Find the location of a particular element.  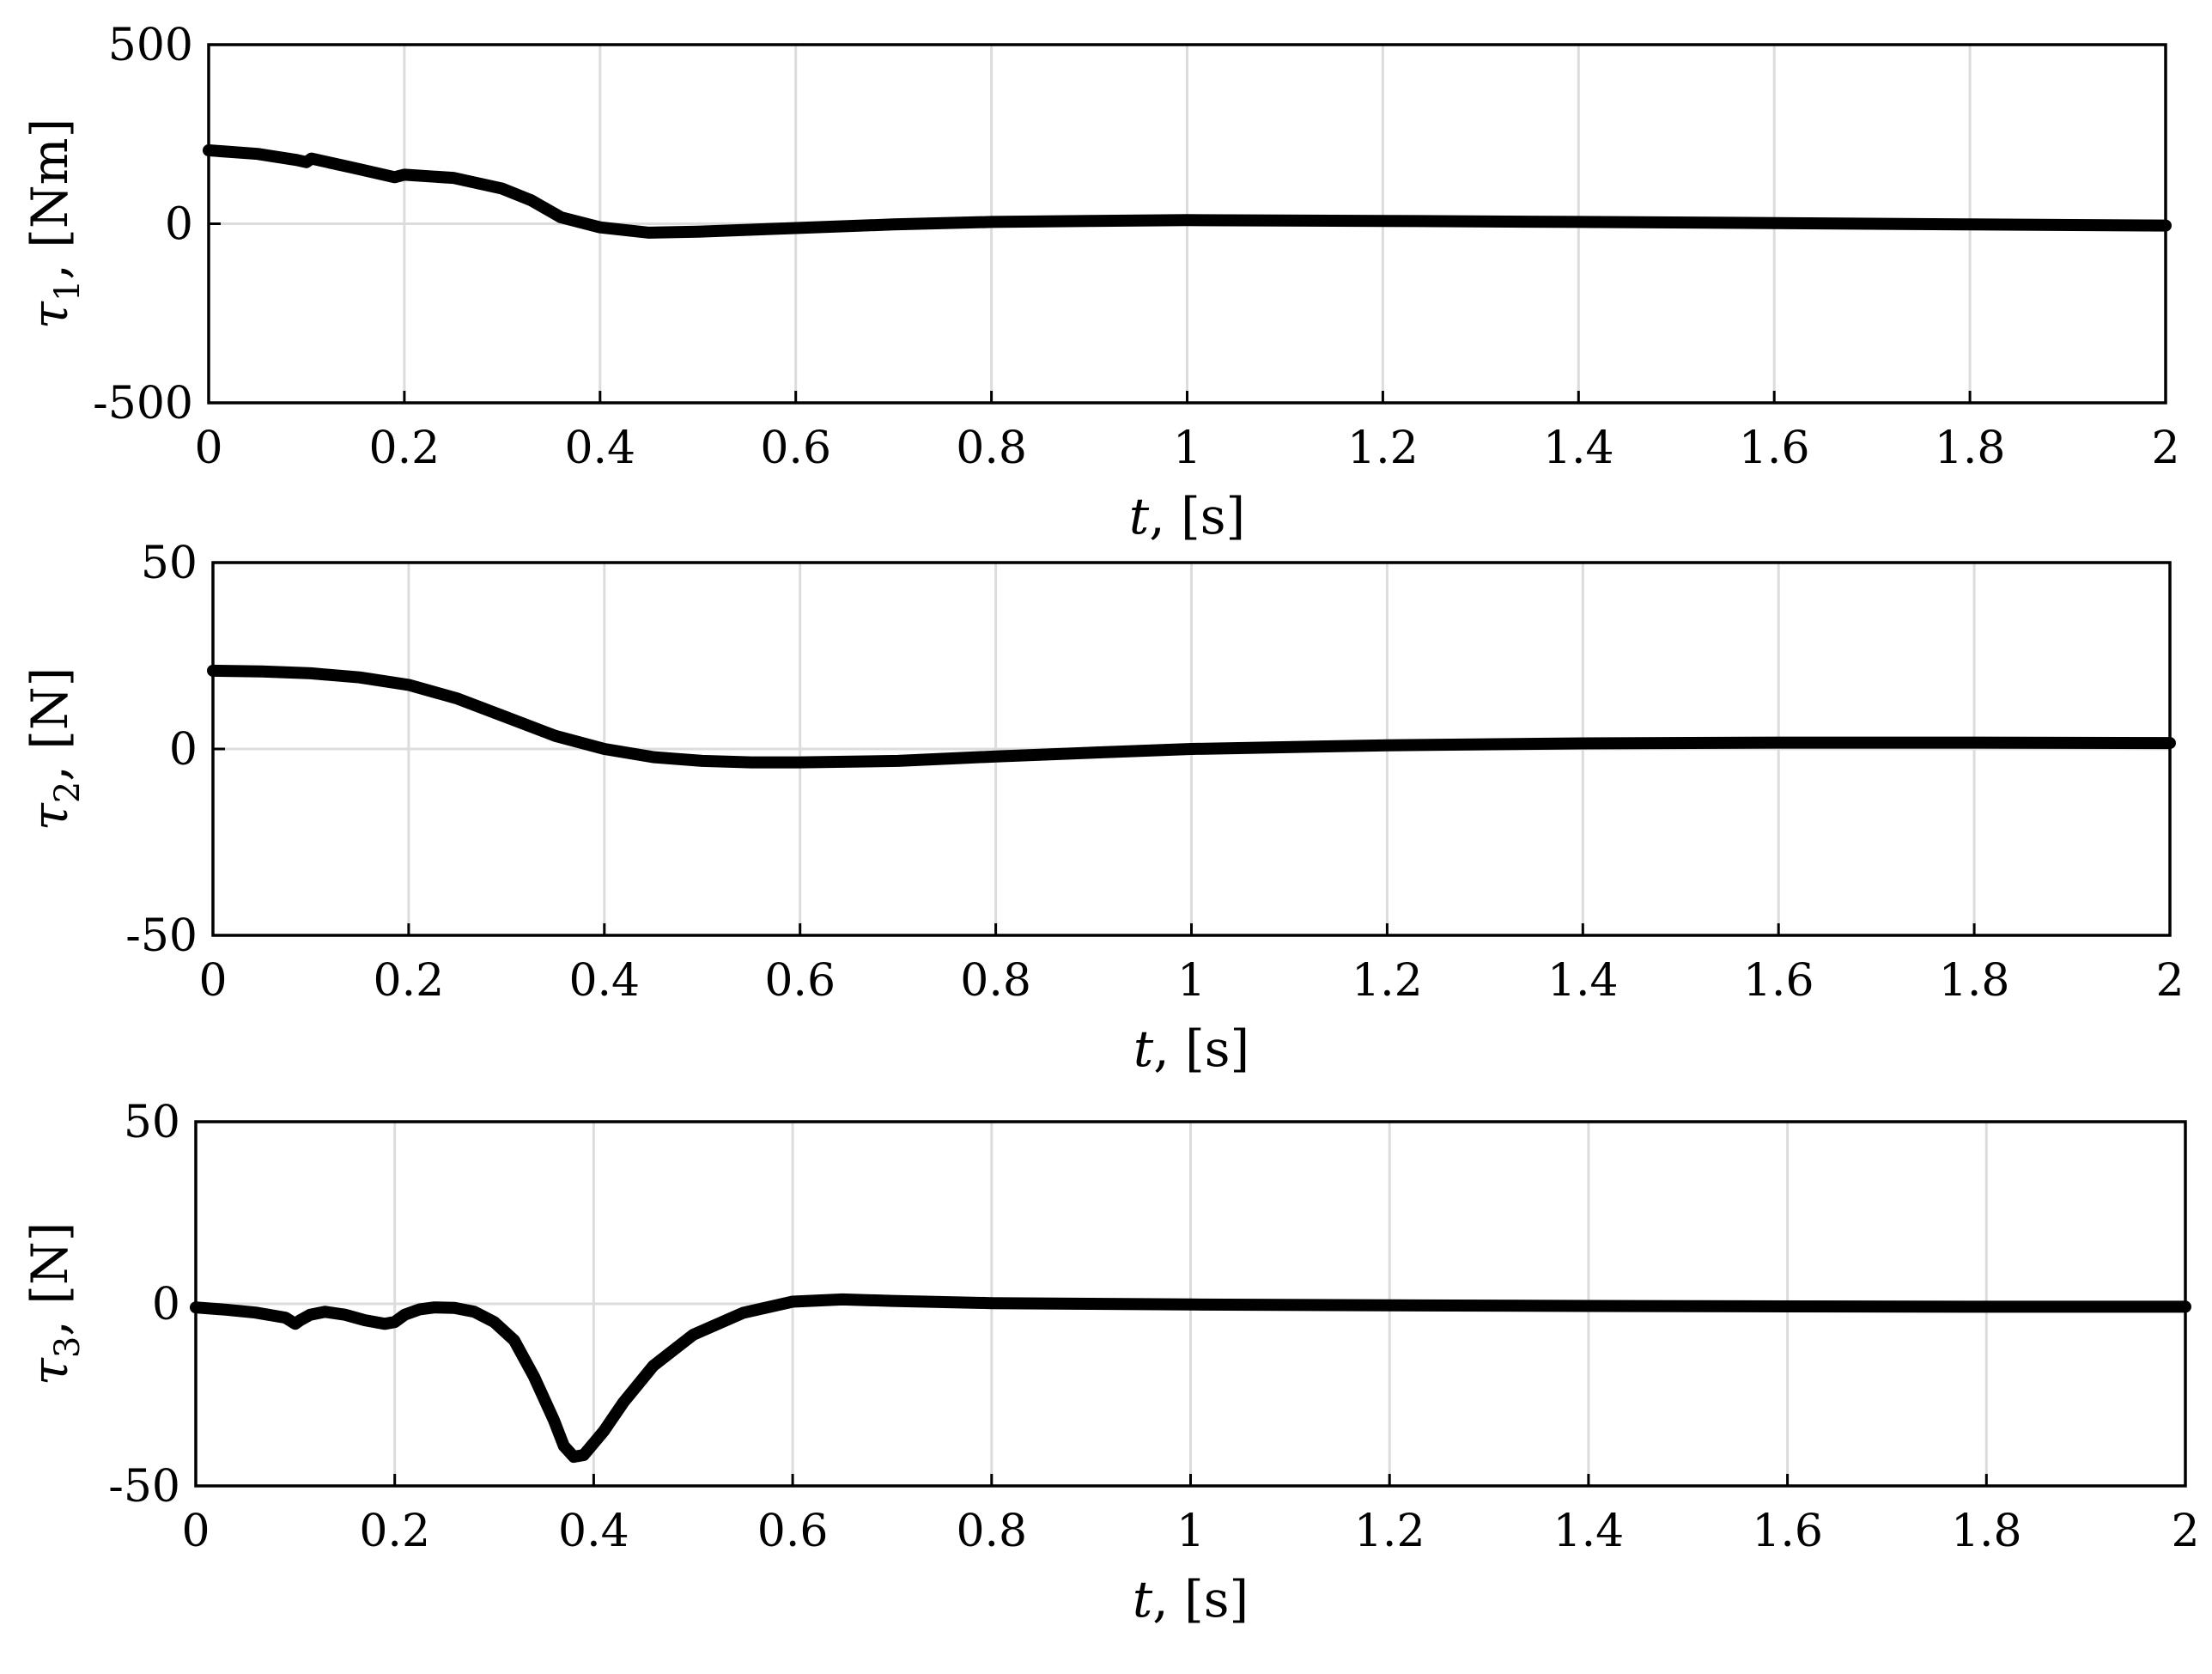

y-tick-label: -500 is located at coordinates (143, 403).